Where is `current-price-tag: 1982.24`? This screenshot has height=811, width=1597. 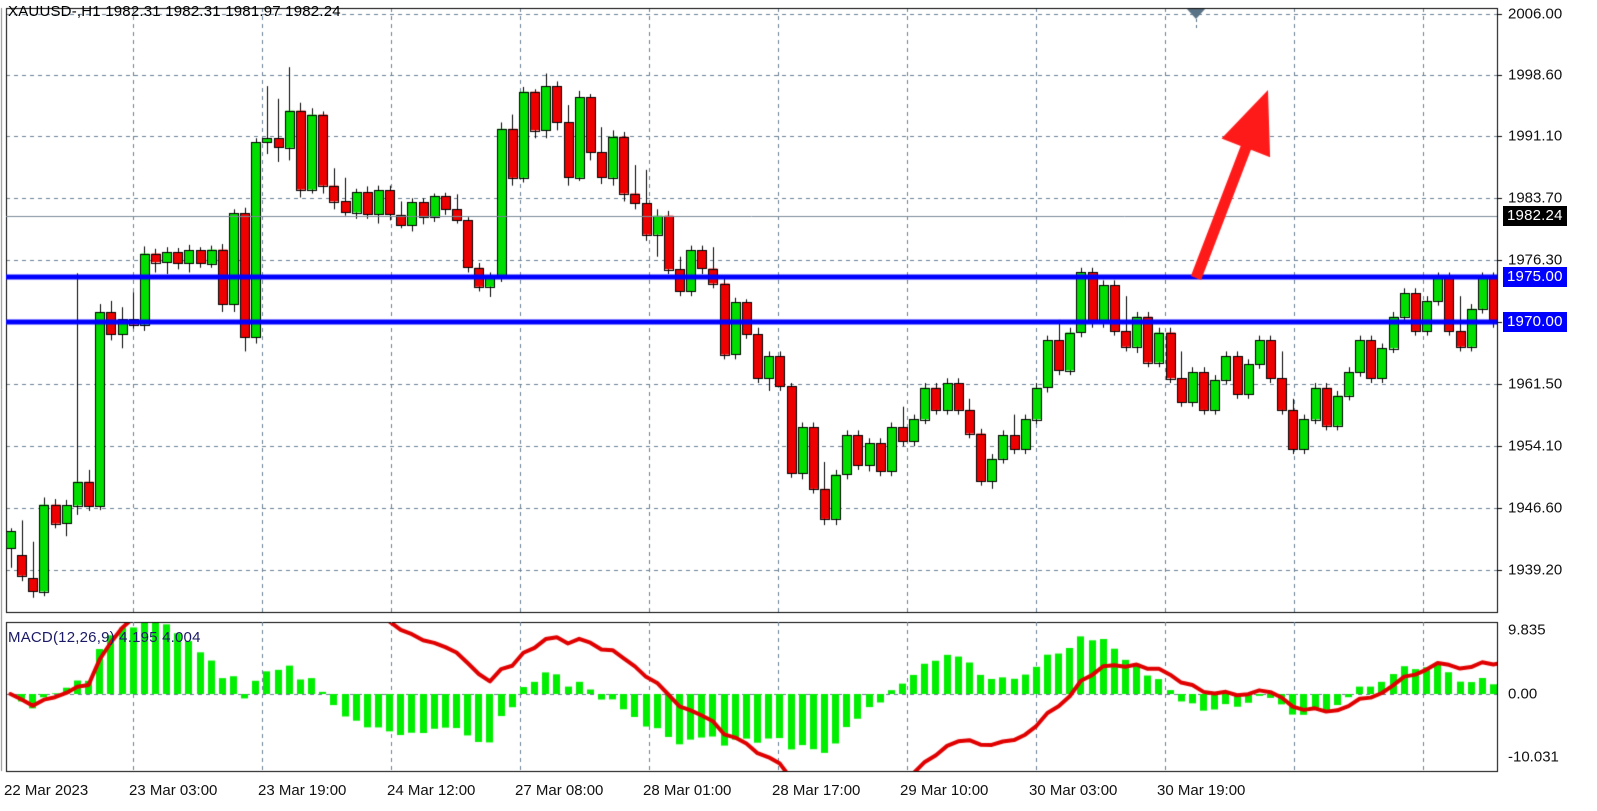 current-price-tag: 1982.24 is located at coordinates (1535, 216).